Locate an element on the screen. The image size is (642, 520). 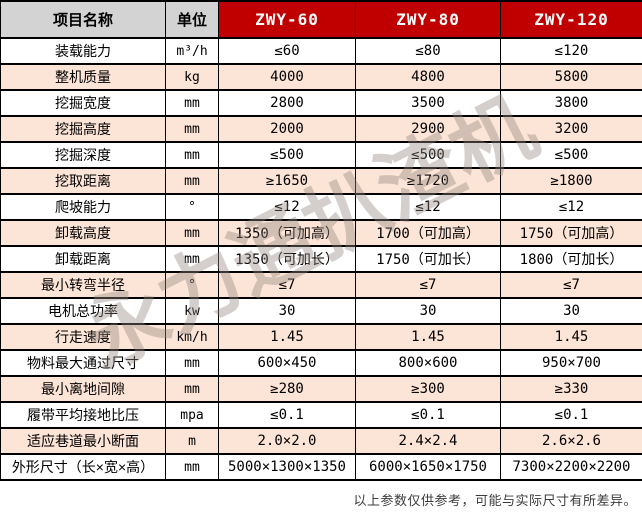
row-value: 800×600 is located at coordinates (428, 363).